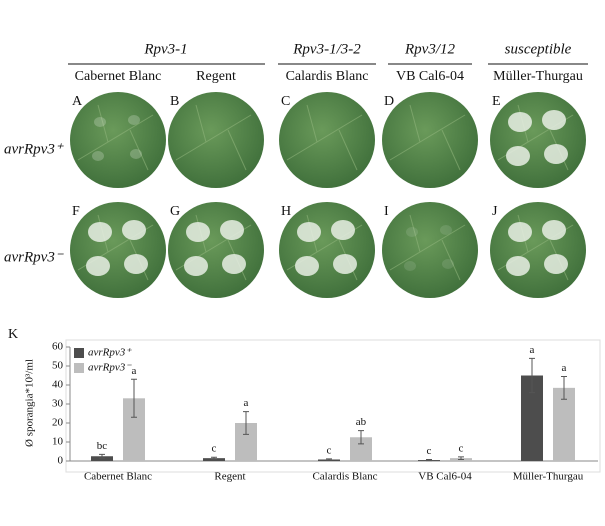 The width and height of the screenshot is (605, 526). I want to click on x-tick-label: VB Cal6-04, so click(445, 477).